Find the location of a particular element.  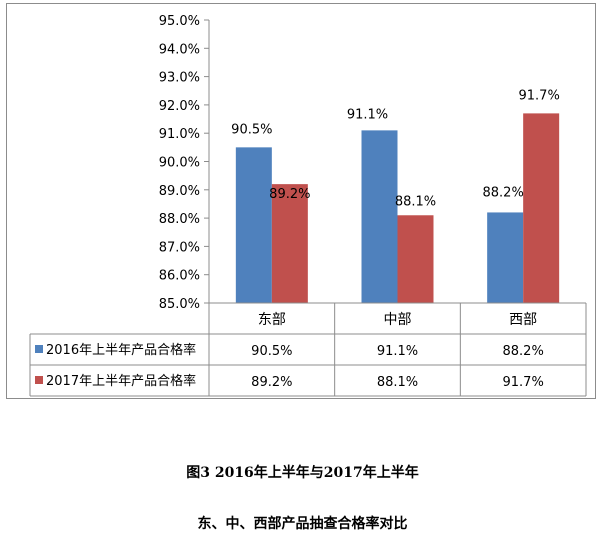

table-cell: 91.1% is located at coordinates (397, 351).